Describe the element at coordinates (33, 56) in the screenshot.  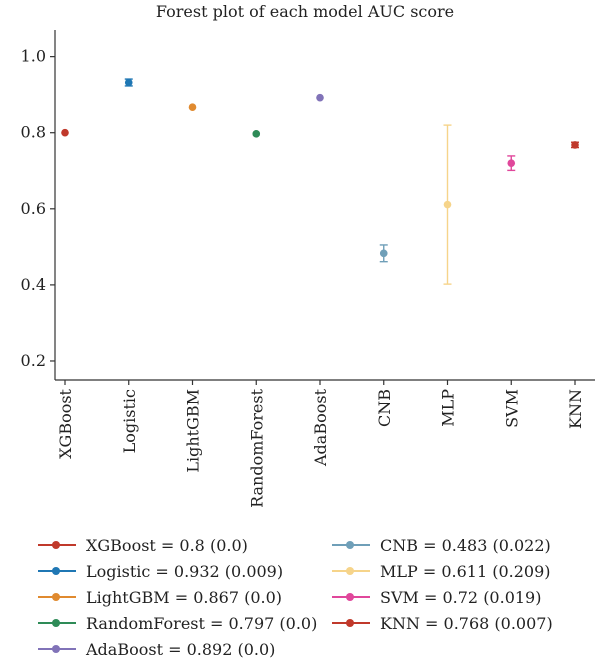
I see `y-tick-label: 1.0` at that location.